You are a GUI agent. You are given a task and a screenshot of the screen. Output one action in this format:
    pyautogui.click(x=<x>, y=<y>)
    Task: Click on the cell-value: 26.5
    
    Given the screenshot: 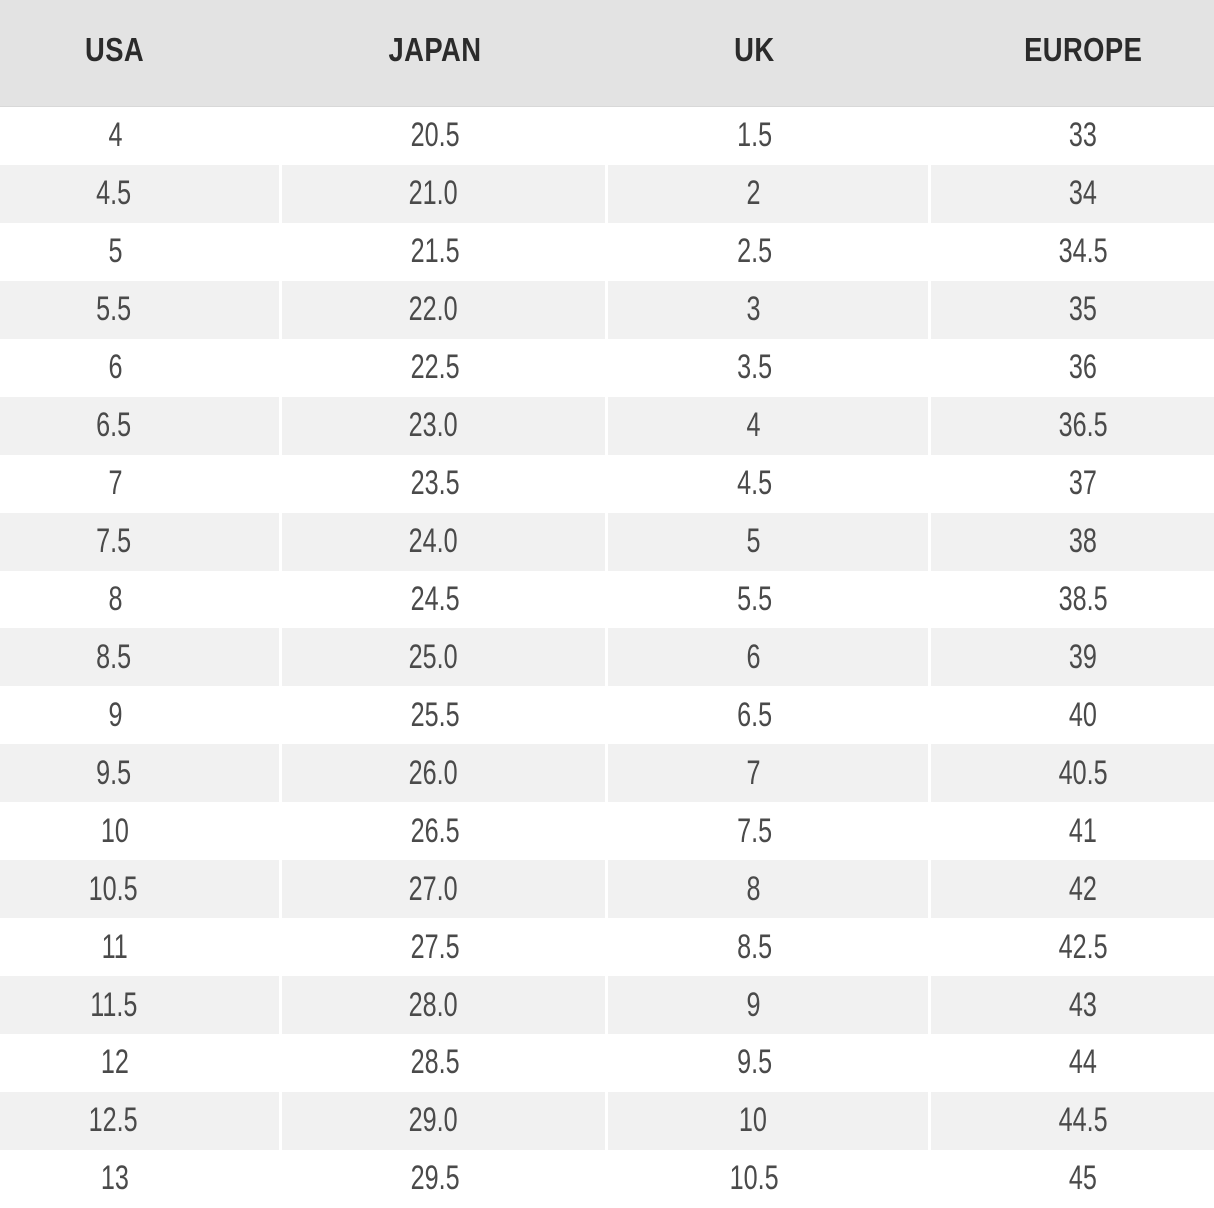 What is the action you would take?
    pyautogui.click(x=435, y=830)
    